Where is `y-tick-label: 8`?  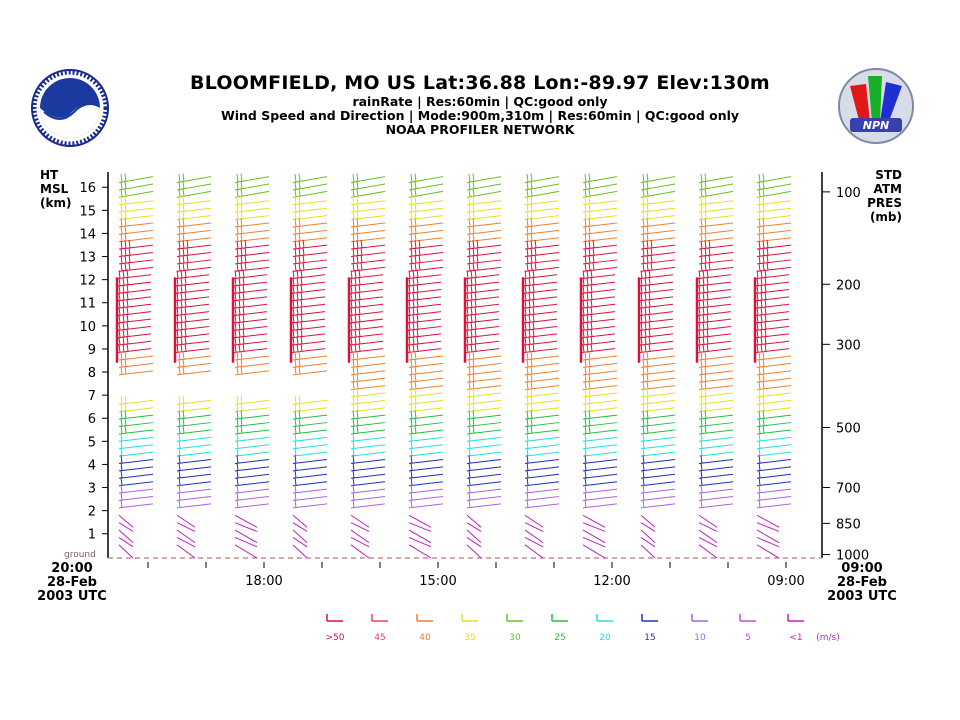 y-tick-label: 8 is located at coordinates (92, 373).